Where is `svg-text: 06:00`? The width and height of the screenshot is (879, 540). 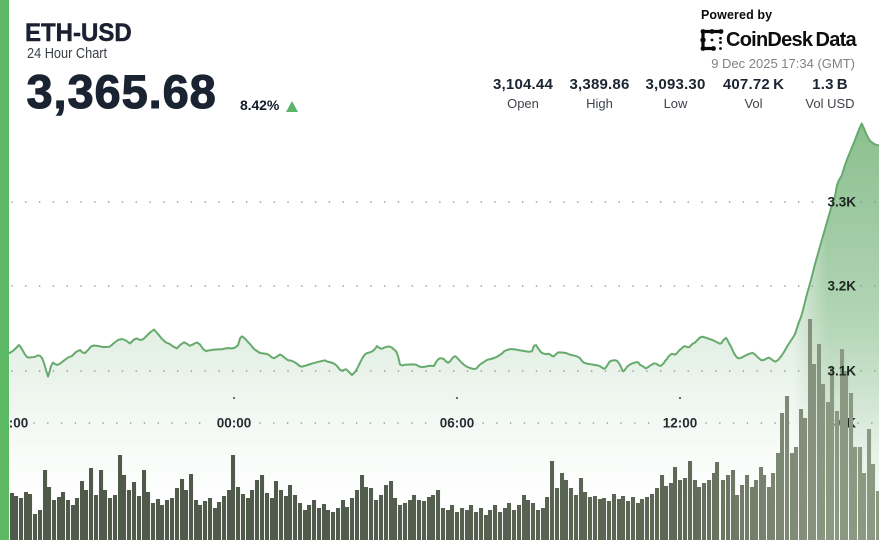
svg-text: 06:00 is located at coordinates (457, 423).